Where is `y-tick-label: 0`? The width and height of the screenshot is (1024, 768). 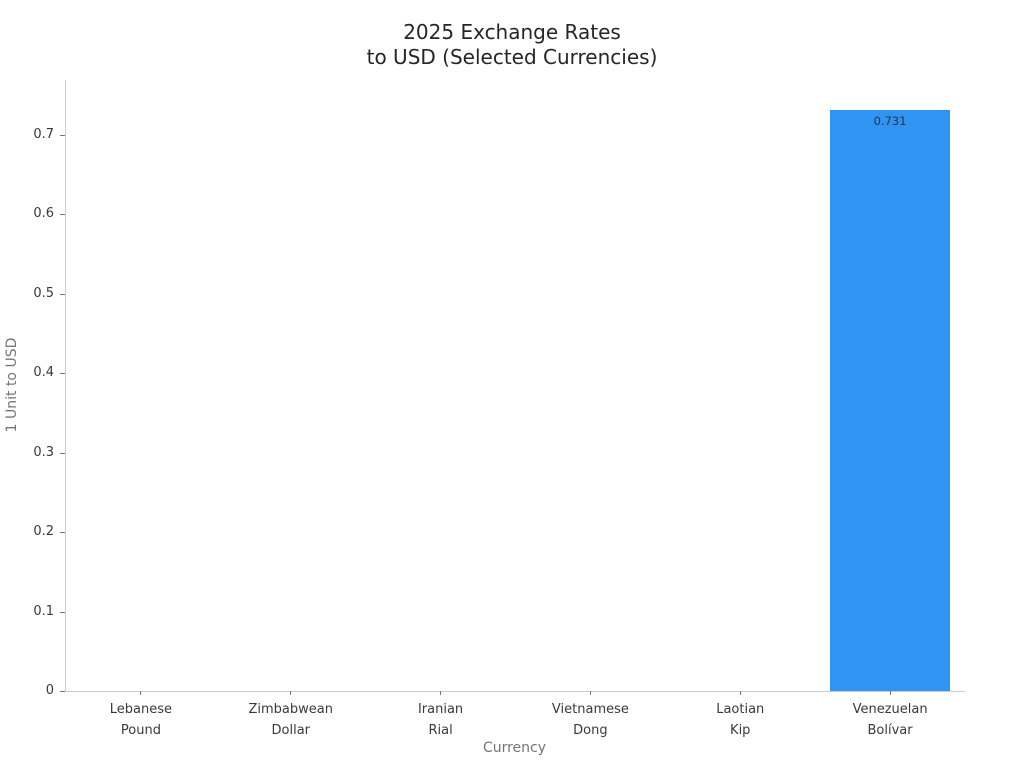 y-tick-label: 0 is located at coordinates (49, 690).